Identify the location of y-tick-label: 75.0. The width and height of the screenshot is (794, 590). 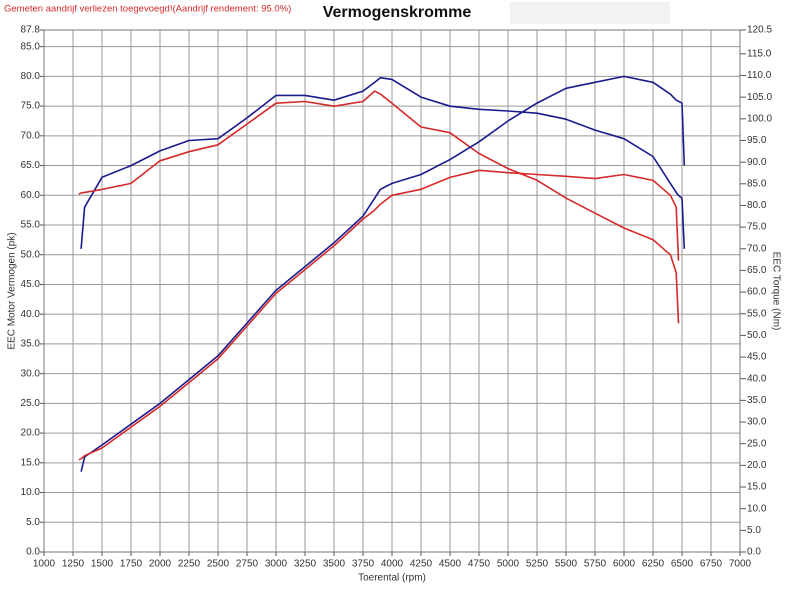
(31, 106).